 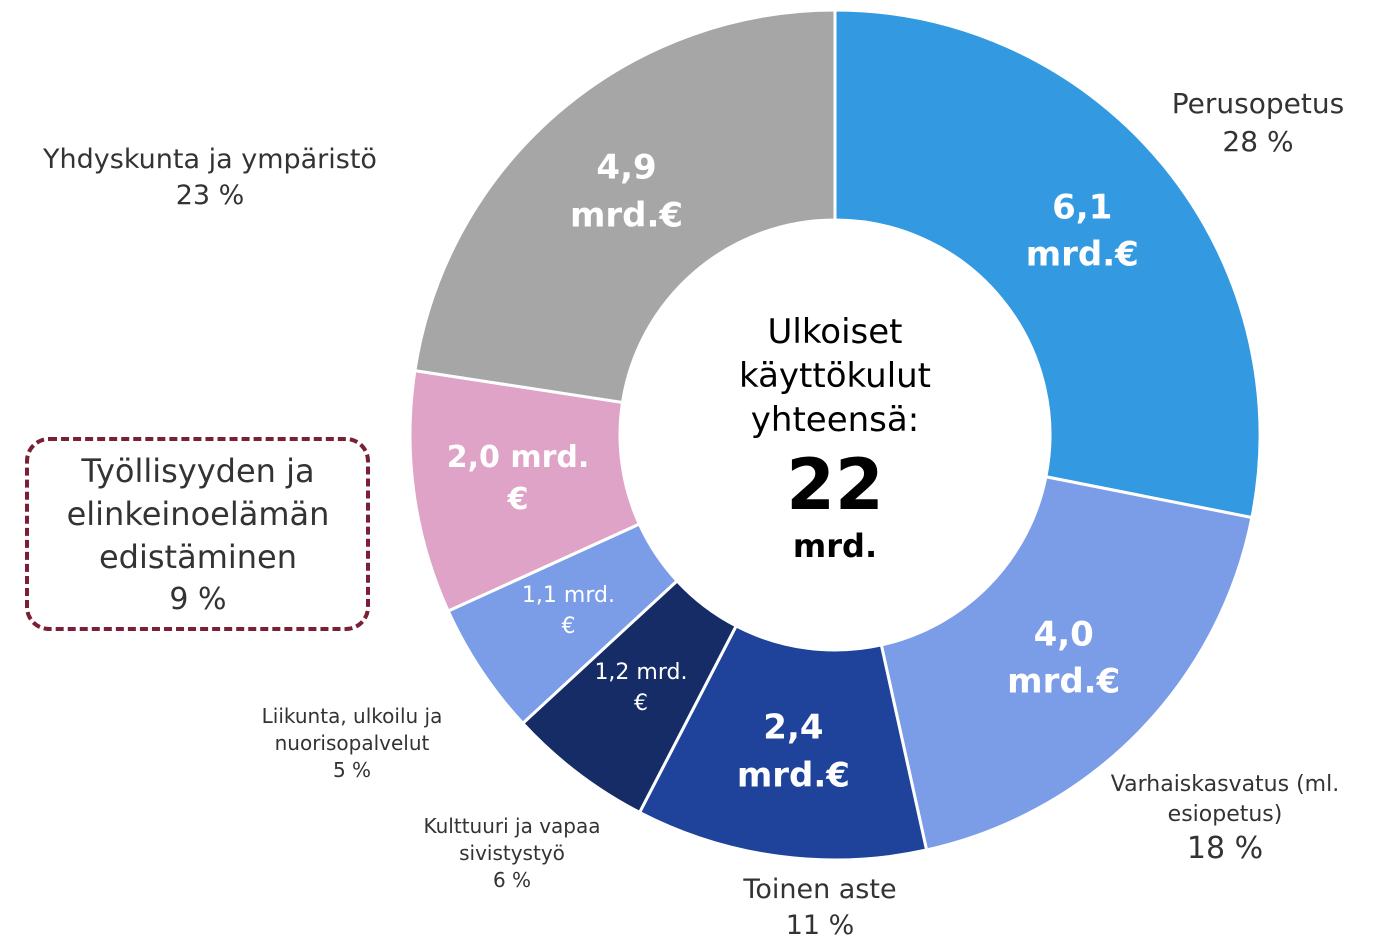 What do you see at coordinates (210, 196) in the screenshot?
I see `percent-label: 23 %` at bounding box center [210, 196].